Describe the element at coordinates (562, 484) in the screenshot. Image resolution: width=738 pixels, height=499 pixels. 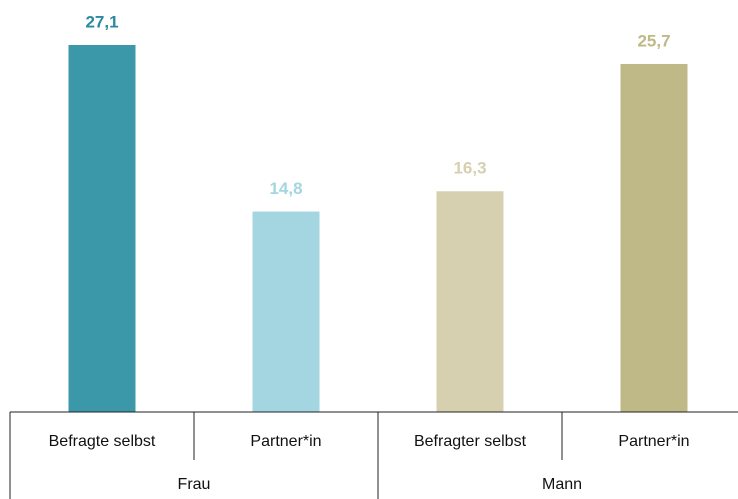
I see `group-label: Mann` at that location.